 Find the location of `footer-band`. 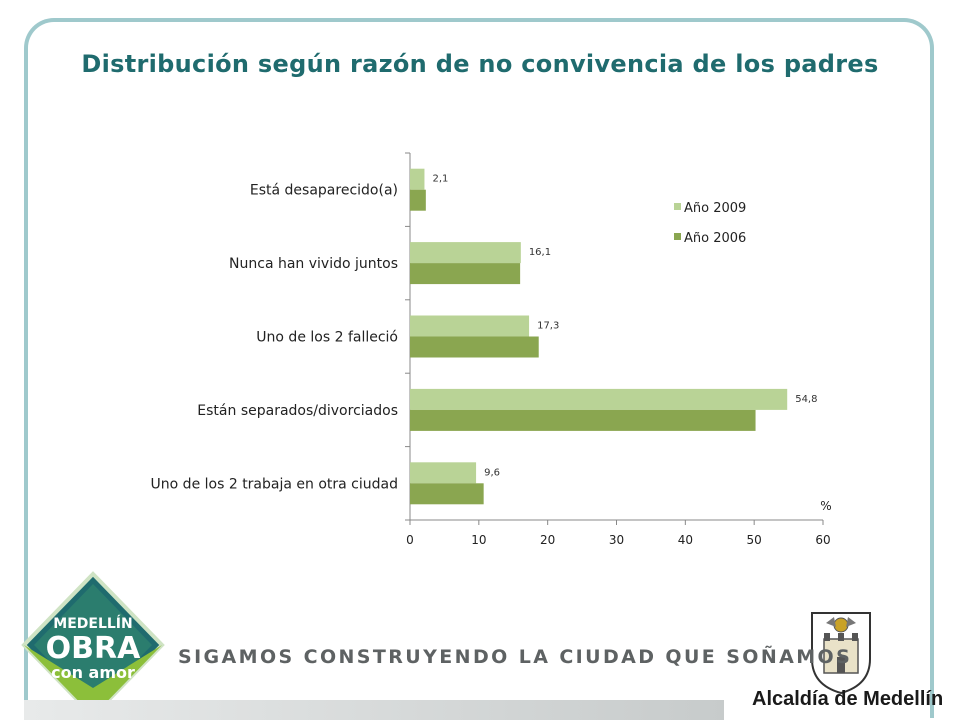

footer-band is located at coordinates (374, 710).